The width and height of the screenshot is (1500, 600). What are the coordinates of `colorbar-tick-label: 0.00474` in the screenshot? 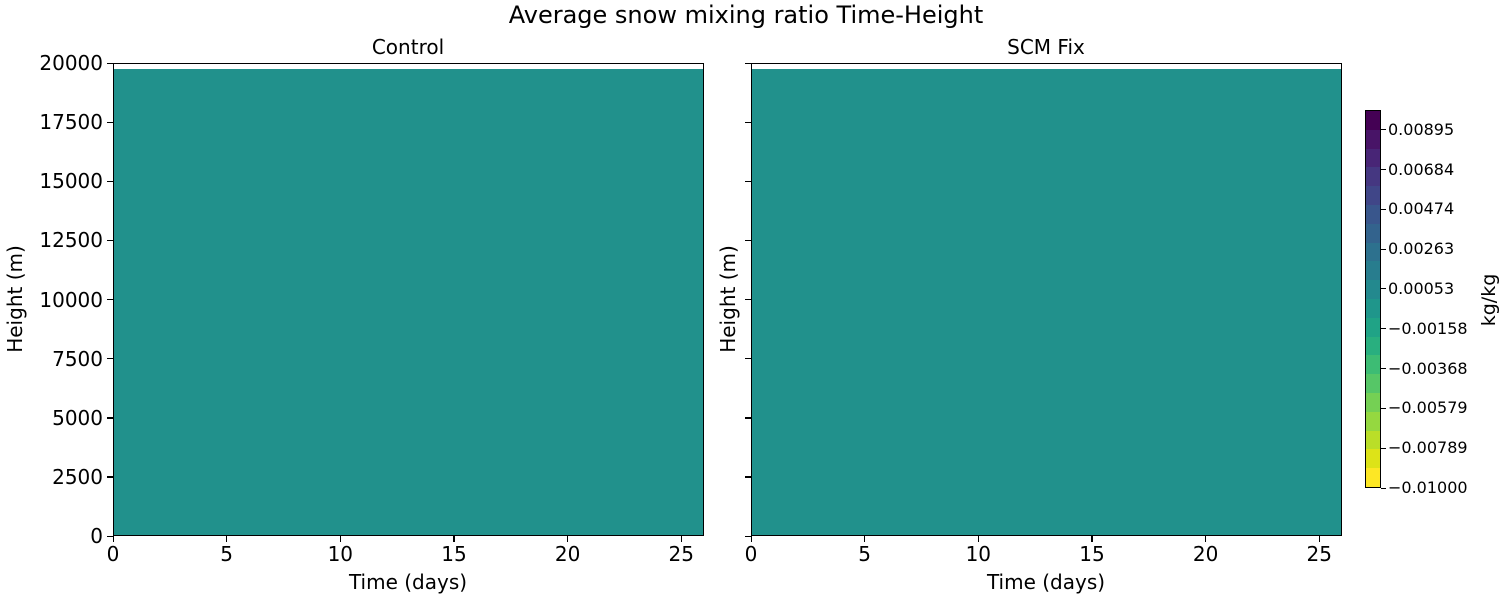 It's located at (1421, 209).